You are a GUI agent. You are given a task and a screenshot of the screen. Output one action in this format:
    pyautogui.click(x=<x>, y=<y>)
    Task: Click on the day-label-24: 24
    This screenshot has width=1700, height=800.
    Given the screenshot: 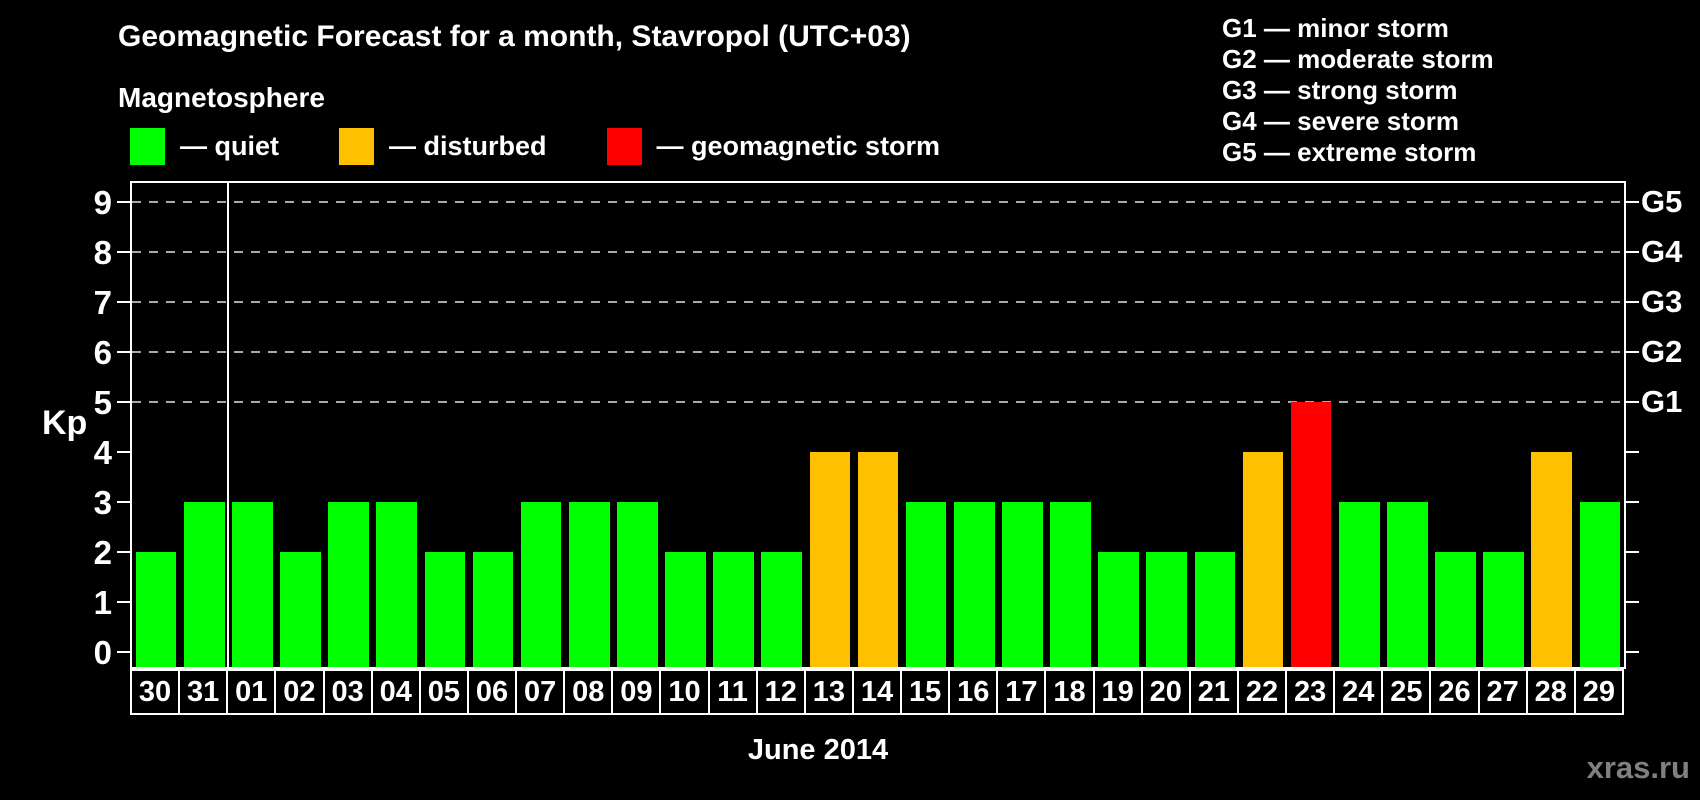 What is the action you would take?
    pyautogui.click(x=1358, y=692)
    